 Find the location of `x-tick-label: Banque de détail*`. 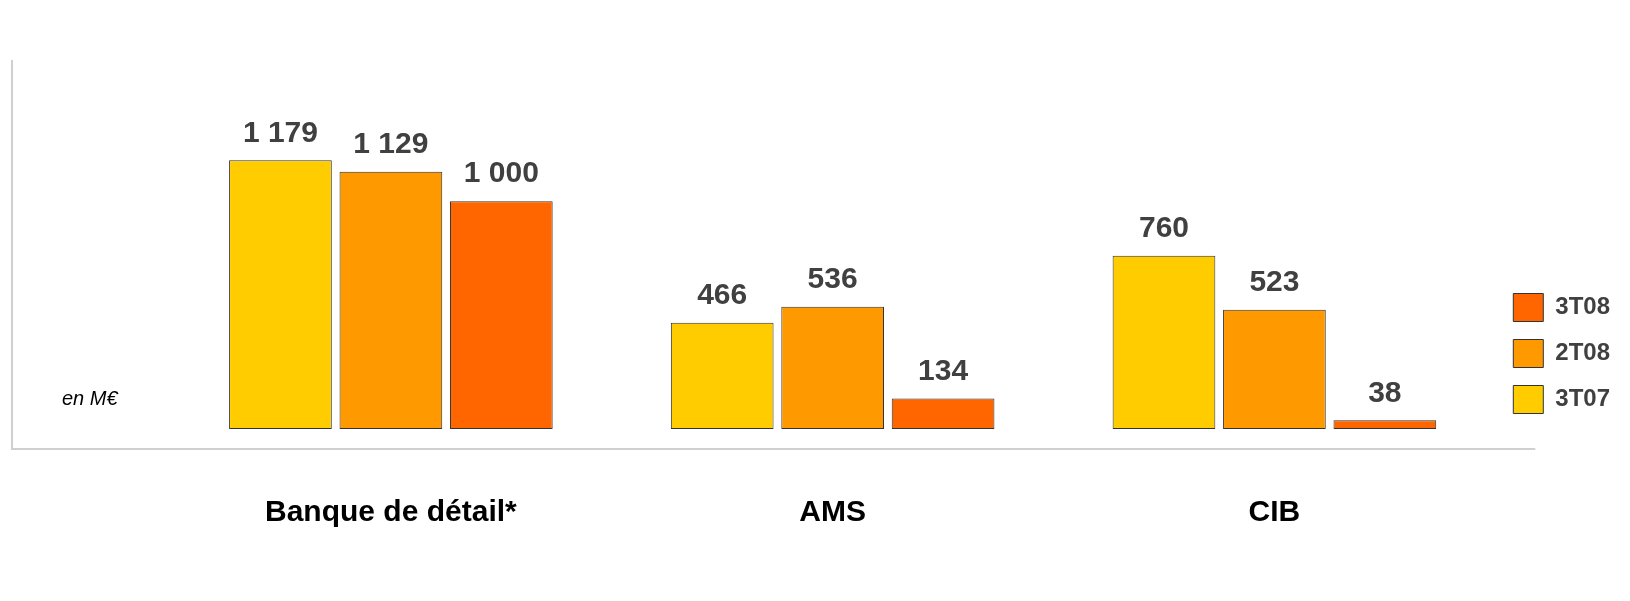

x-tick-label: Banque de détail* is located at coordinates (391, 511).